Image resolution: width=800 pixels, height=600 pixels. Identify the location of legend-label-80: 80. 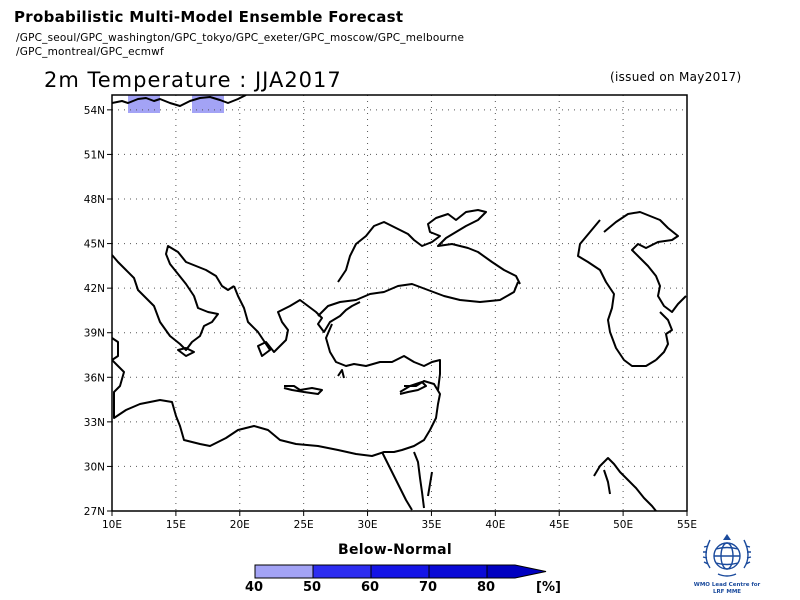
(486, 587).